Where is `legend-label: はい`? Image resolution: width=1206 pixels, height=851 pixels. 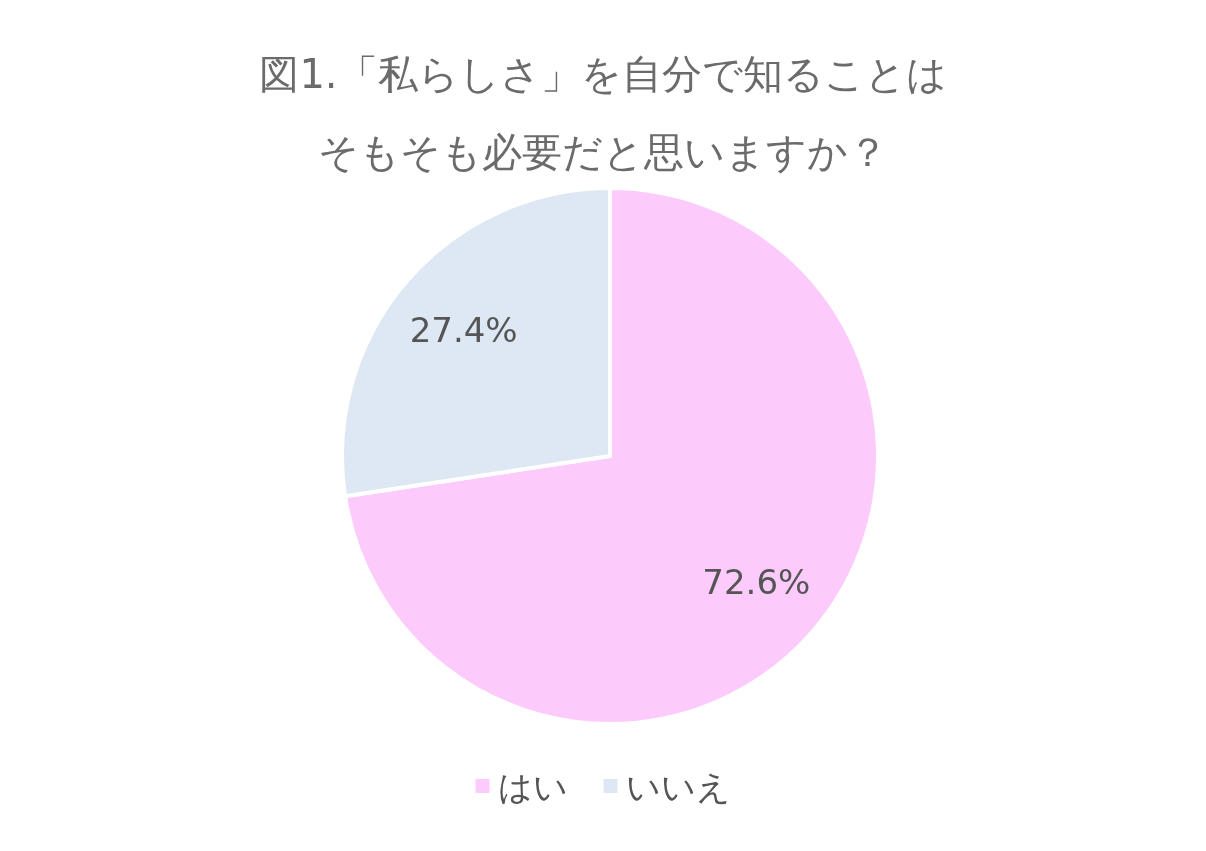 legend-label: はい is located at coordinates (532, 787).